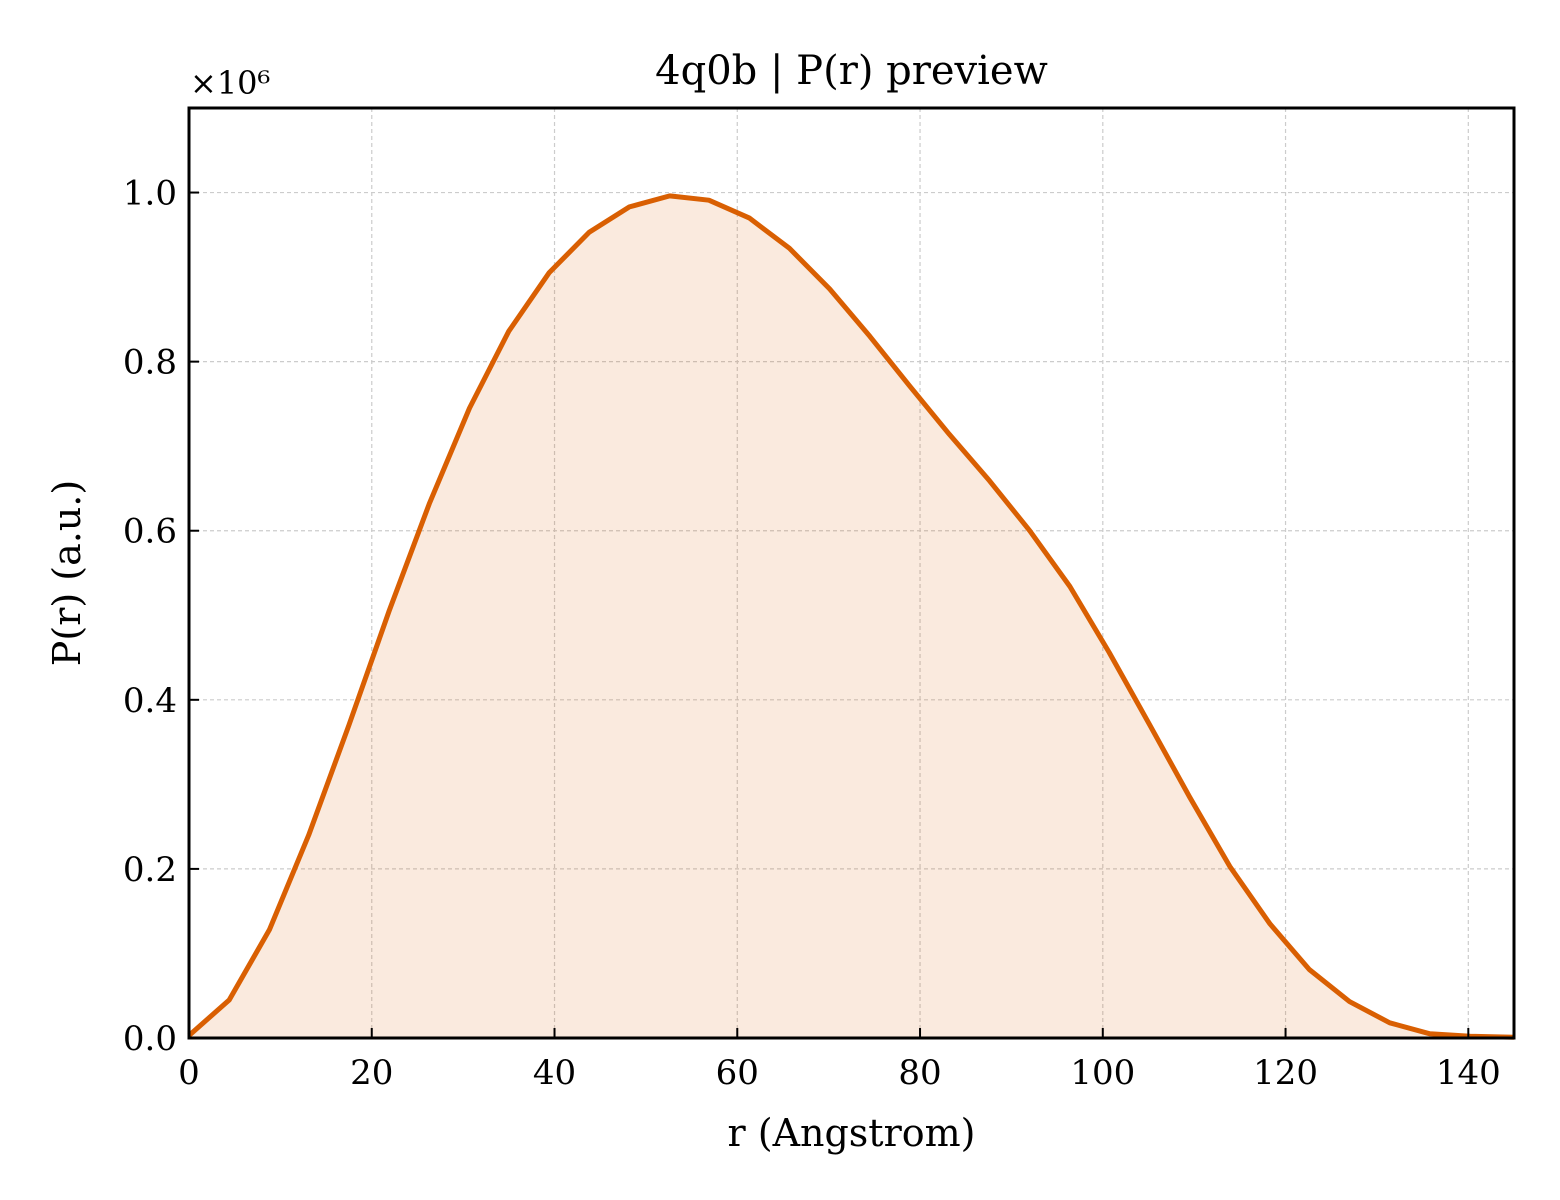  I want to click on x-tick-label: 120, so click(1285, 1073).